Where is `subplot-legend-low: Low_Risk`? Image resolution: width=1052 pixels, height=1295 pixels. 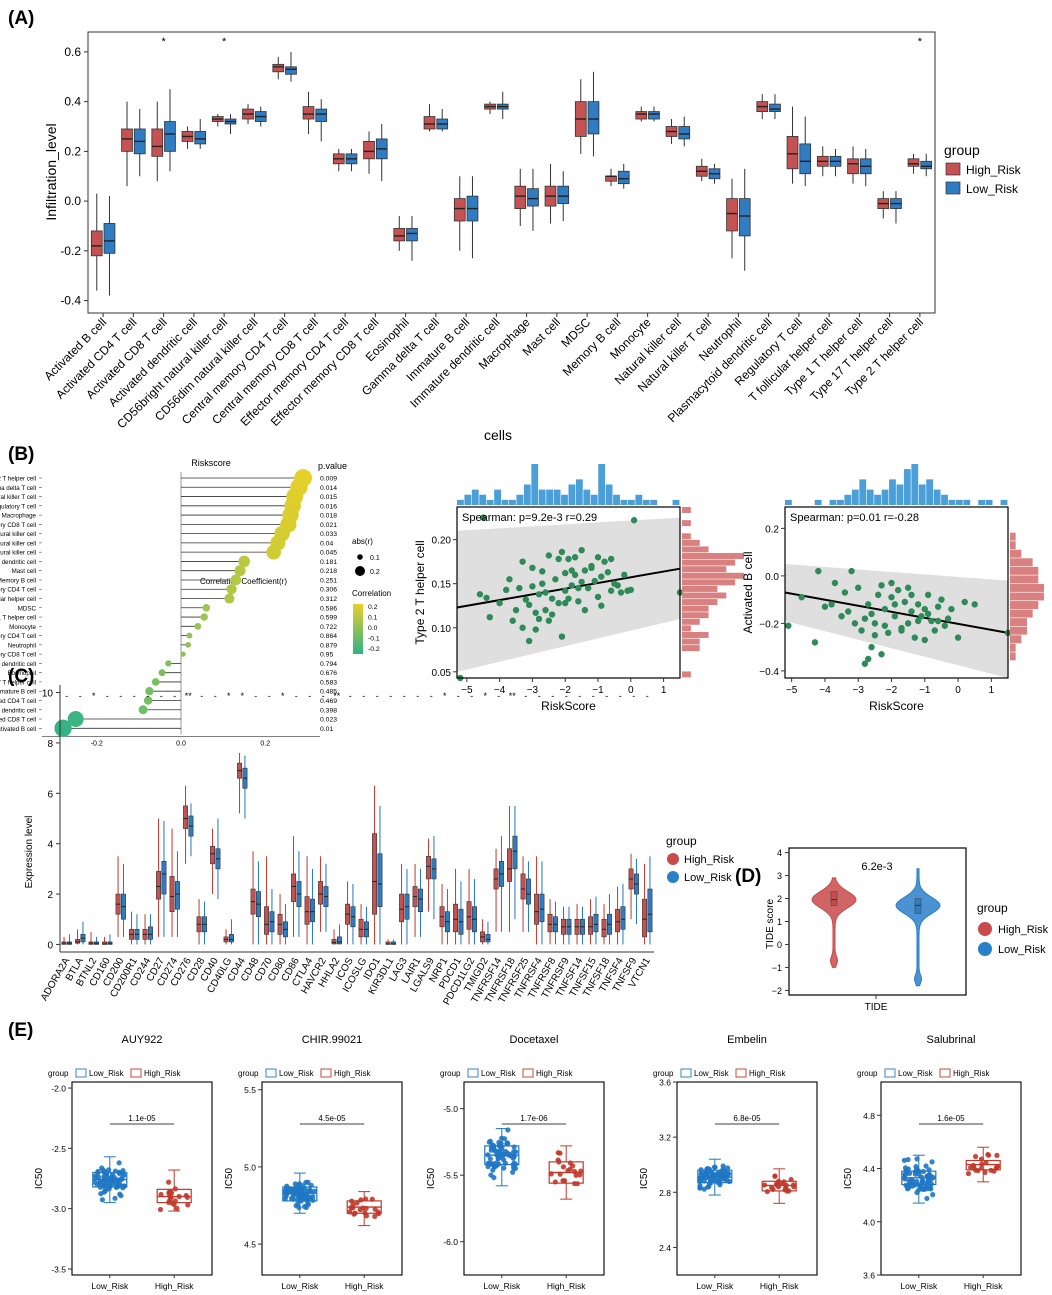
subplot-legend-low: Low_Risk is located at coordinates (499, 1073).